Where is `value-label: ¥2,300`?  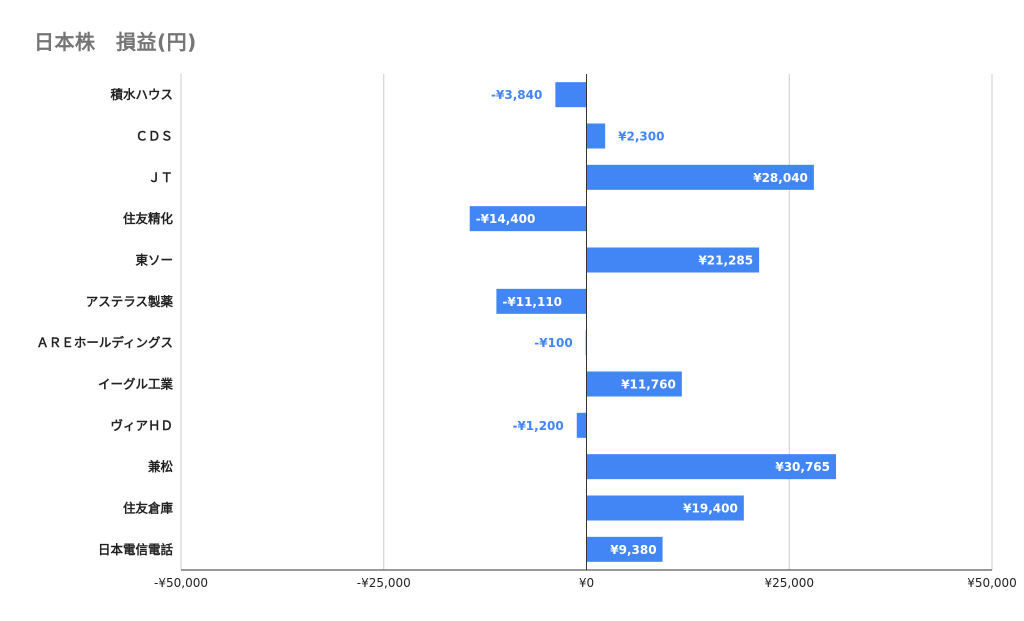 value-label: ¥2,300 is located at coordinates (641, 137).